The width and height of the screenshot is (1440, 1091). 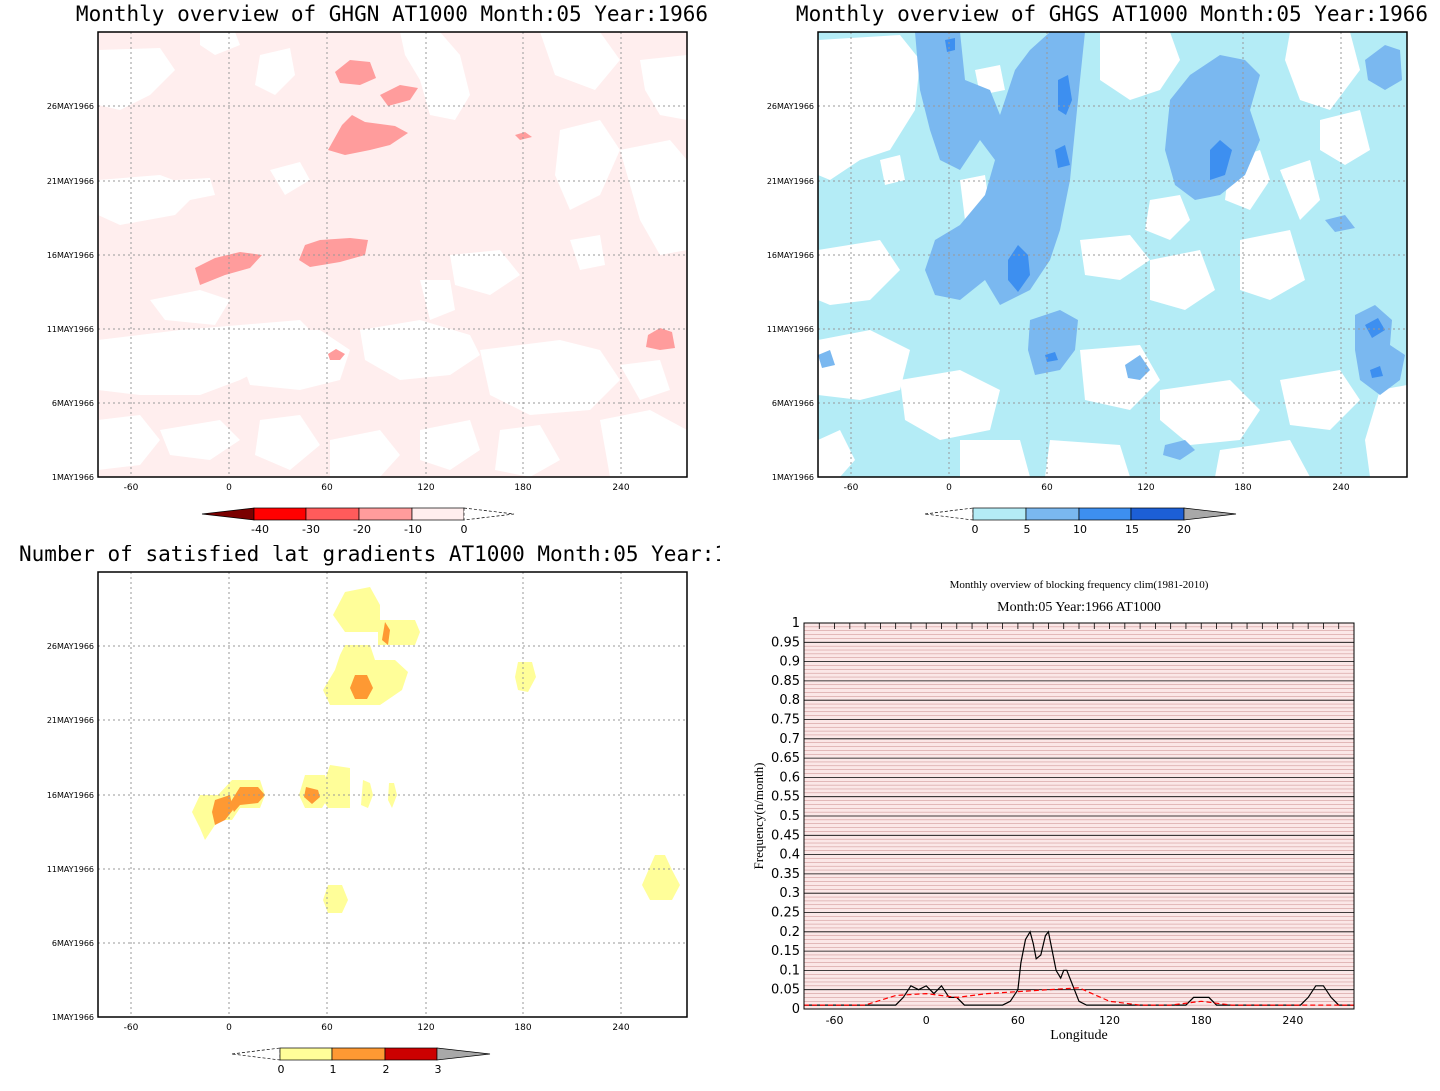 What do you see at coordinates (260, 529) in the screenshot?
I see `colorbar-label: -40` at bounding box center [260, 529].